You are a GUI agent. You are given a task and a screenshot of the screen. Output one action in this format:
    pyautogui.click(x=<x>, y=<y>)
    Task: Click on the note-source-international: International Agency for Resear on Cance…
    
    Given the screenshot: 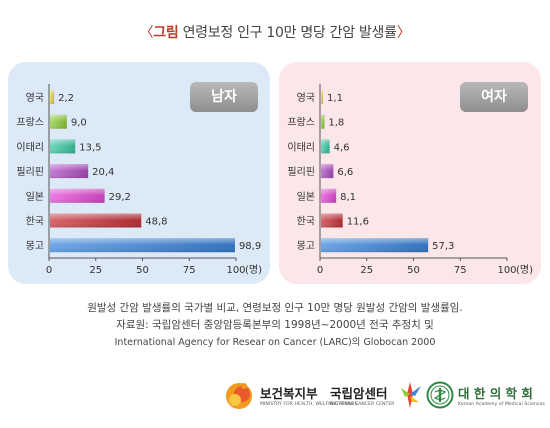 What is the action you would take?
    pyautogui.click(x=275, y=342)
    